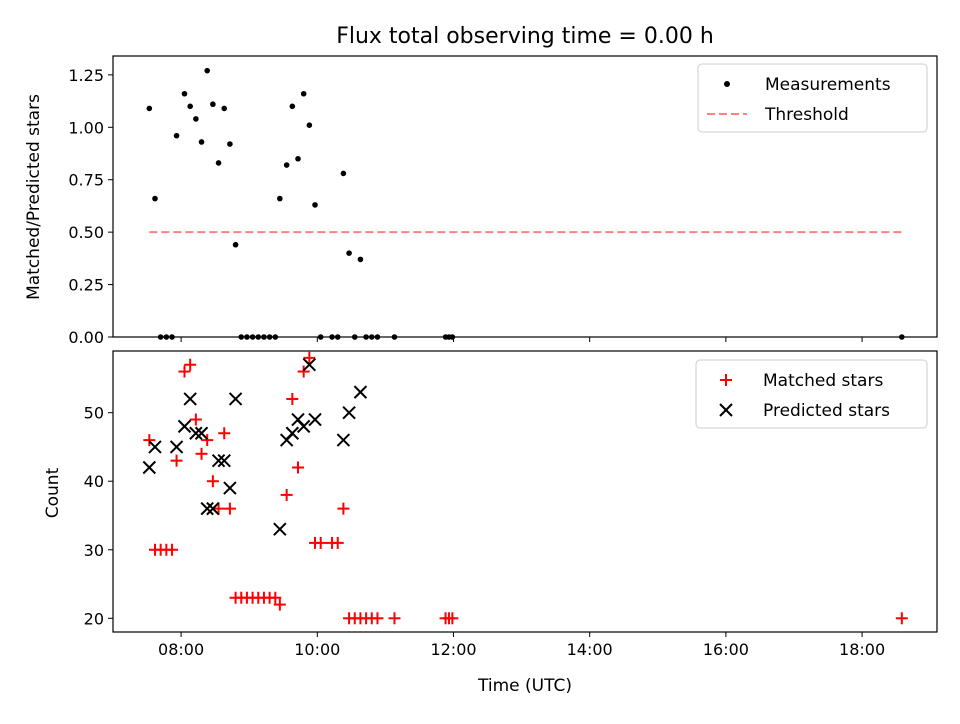  Describe the element at coordinates (86, 180) in the screenshot. I see `y-tick-label: 0.75` at that location.